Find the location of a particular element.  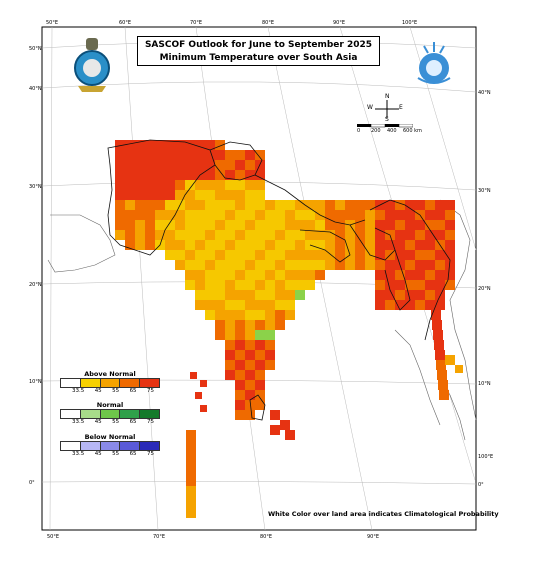

left-lat-label: 0° is located at coordinates (32, 483).